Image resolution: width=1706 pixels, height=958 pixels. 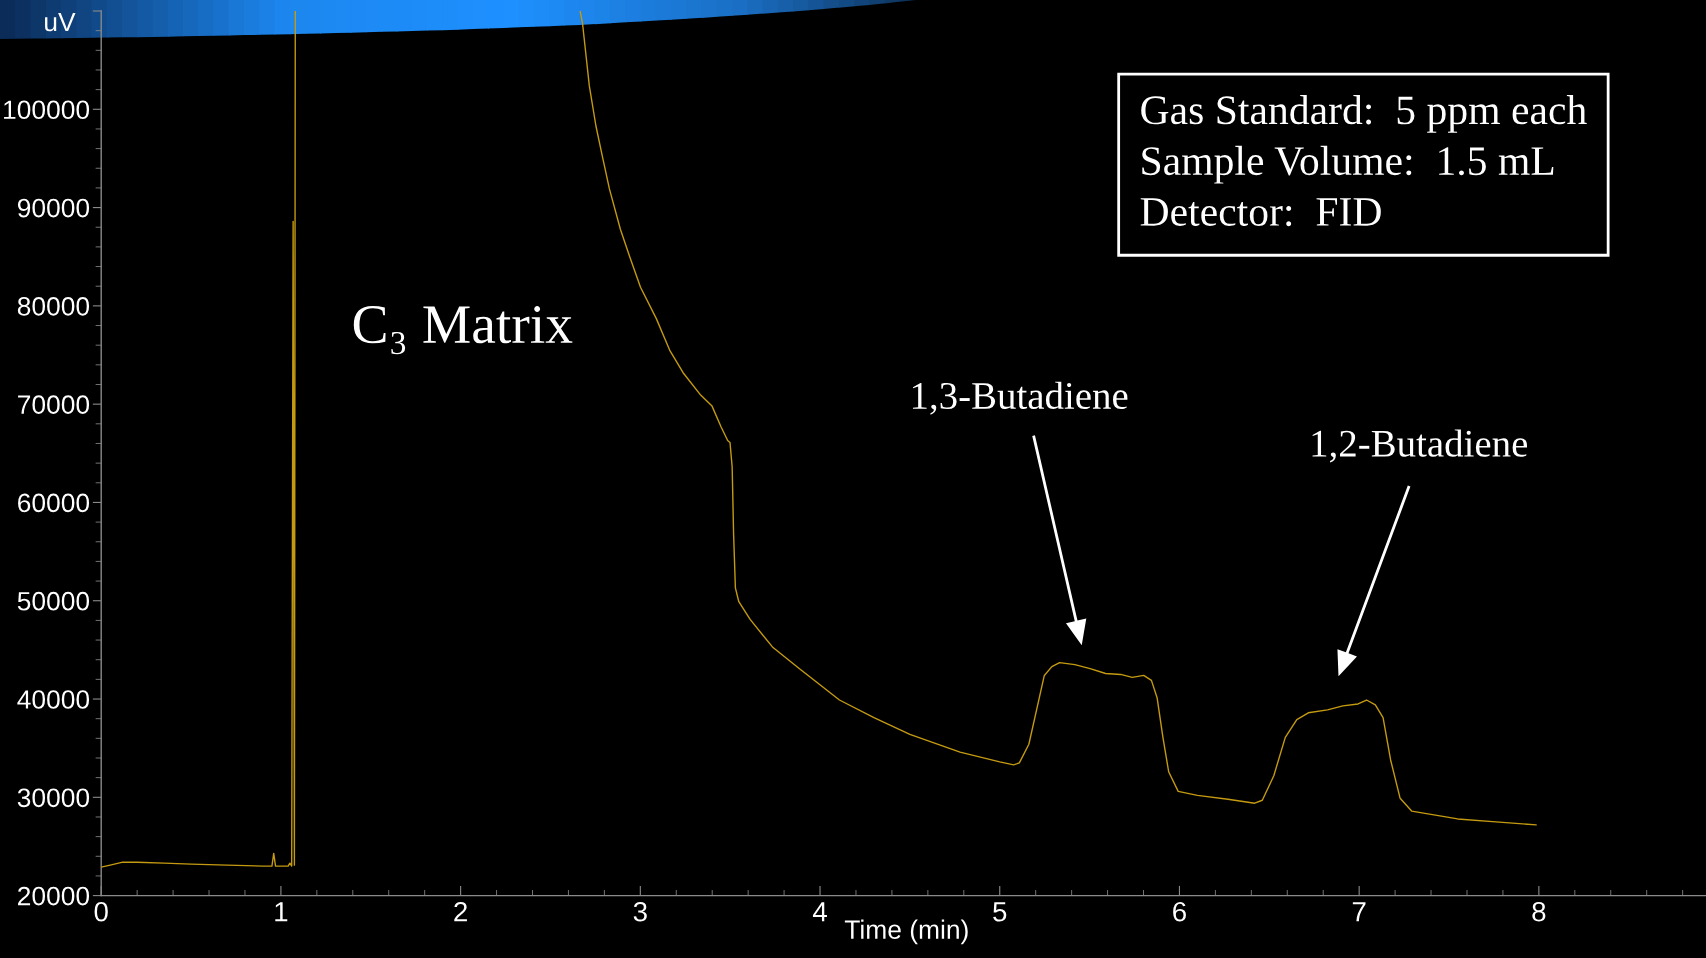 I want to click on y-tick-label: 90000, so click(x=53, y=208).